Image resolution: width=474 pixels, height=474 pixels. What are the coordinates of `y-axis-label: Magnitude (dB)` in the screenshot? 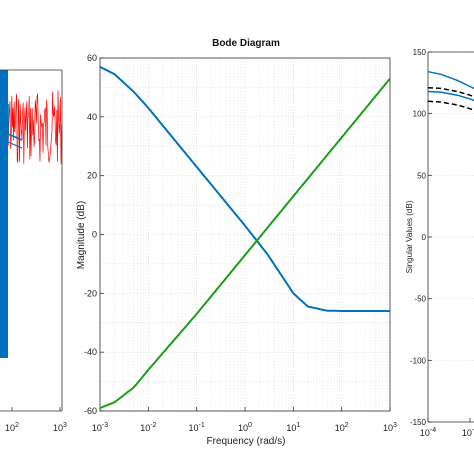 It's located at (81, 235).